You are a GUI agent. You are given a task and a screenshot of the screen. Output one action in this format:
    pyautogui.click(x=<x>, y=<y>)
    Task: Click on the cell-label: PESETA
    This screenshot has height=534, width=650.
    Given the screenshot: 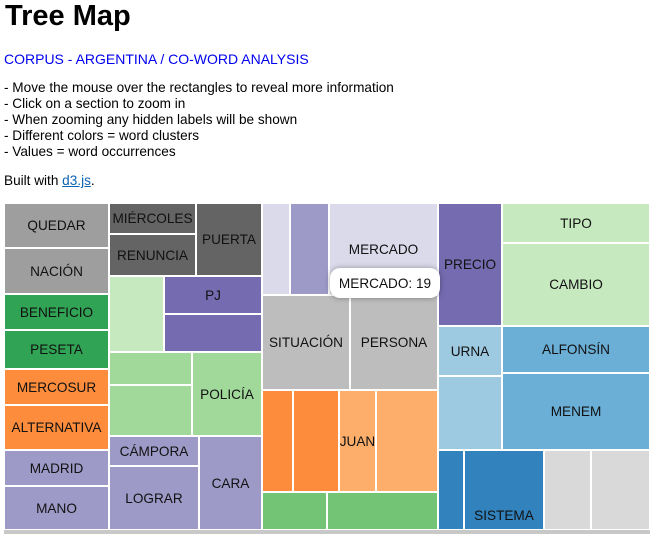 What is the action you would take?
    pyautogui.click(x=56, y=349)
    